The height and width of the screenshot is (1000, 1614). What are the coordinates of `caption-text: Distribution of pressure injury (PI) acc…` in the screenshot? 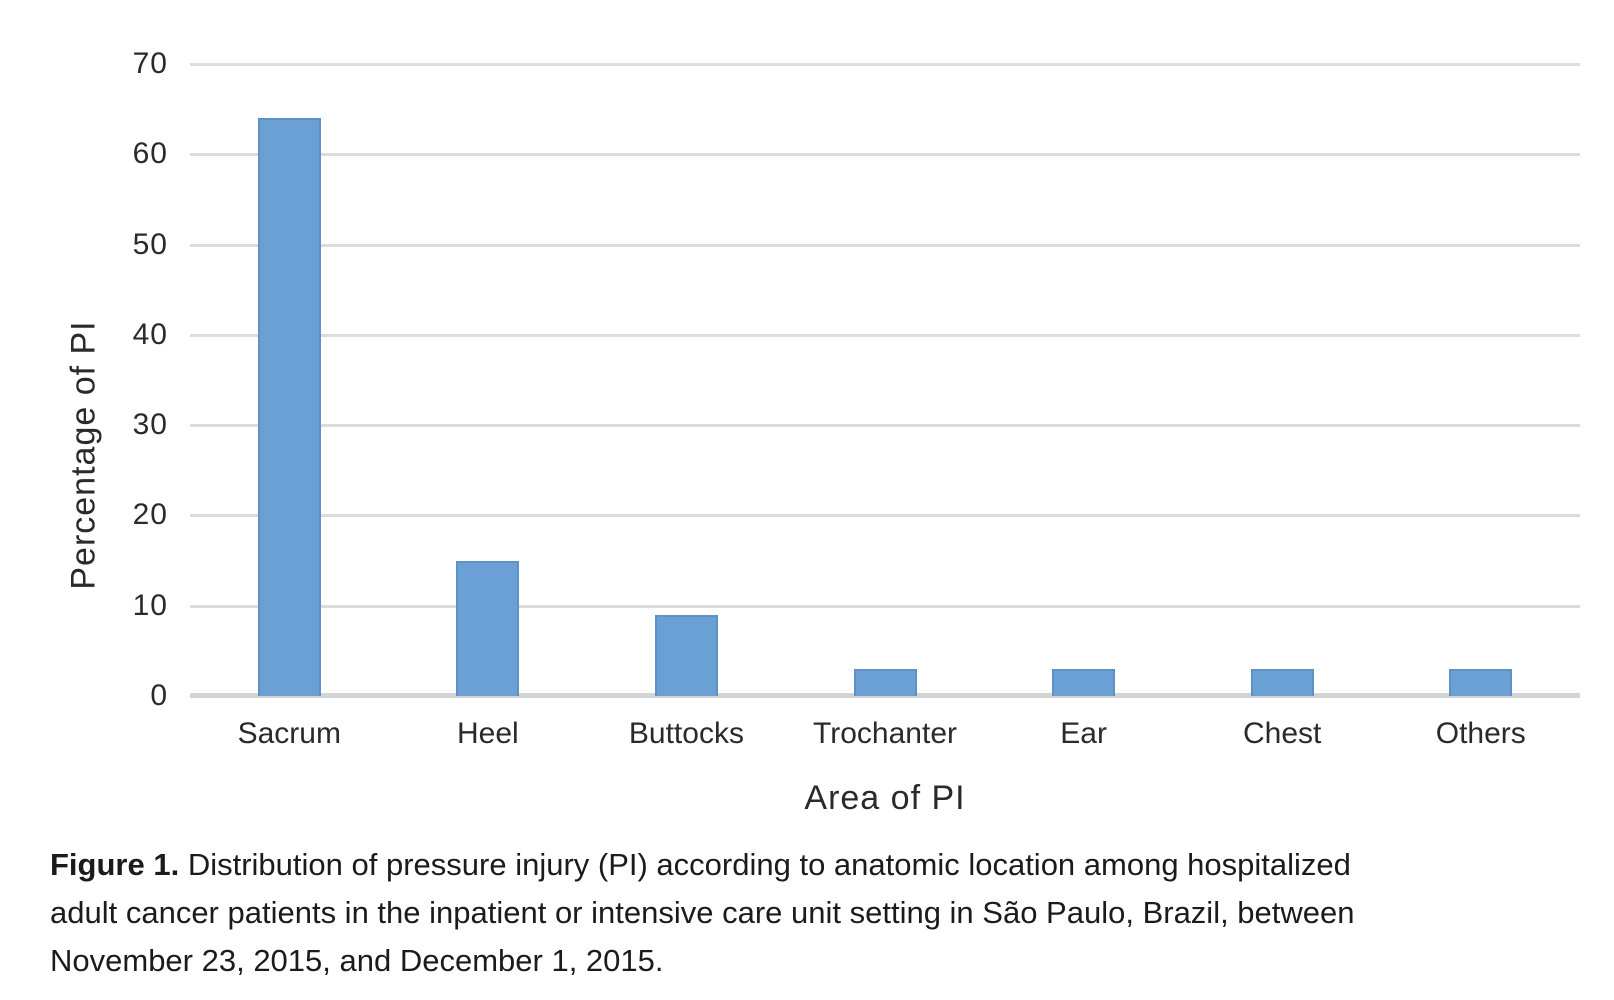 It's located at (769, 864).